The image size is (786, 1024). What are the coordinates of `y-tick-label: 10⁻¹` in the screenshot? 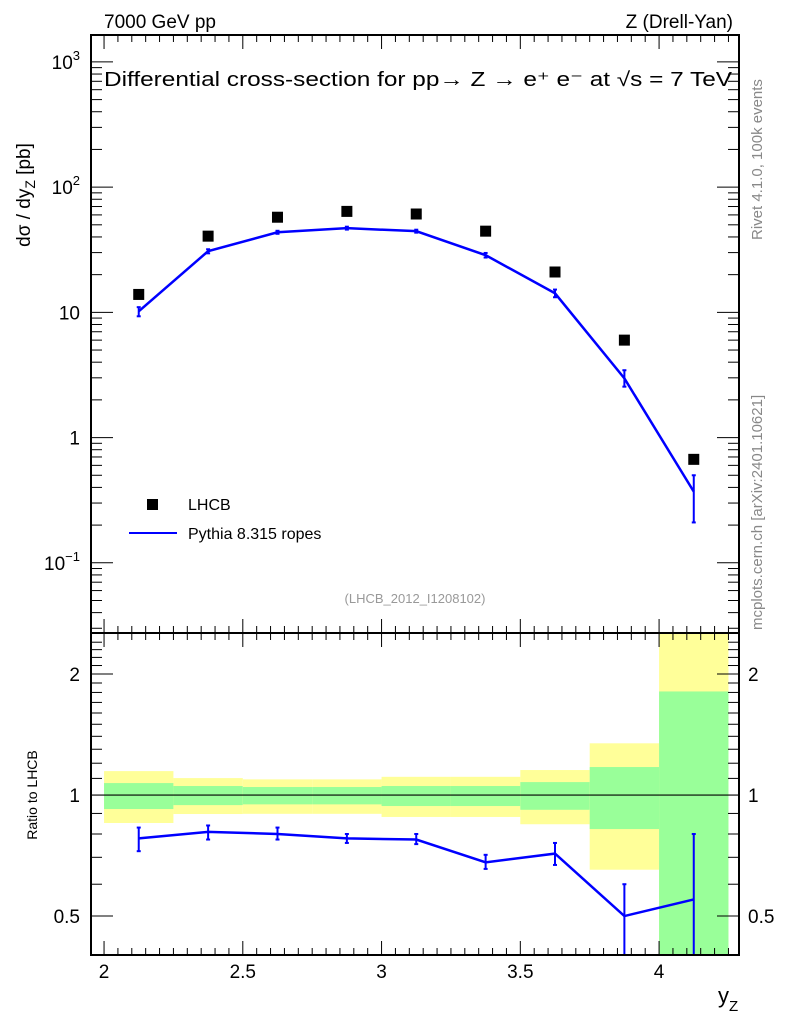 It's located at (62, 562).